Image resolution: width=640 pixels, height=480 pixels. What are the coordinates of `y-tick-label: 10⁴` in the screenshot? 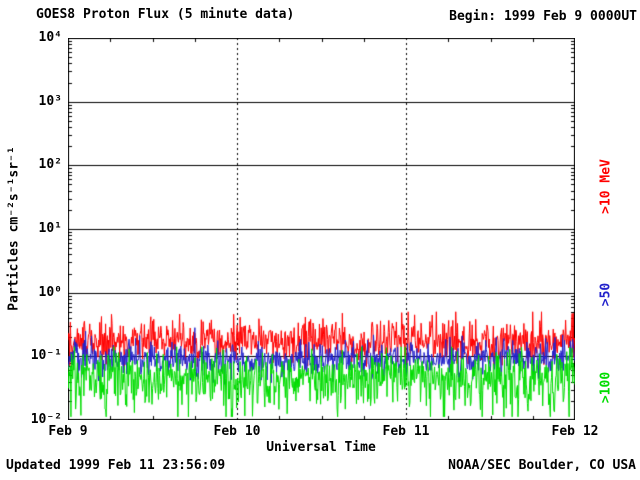 It's located at (50, 37).